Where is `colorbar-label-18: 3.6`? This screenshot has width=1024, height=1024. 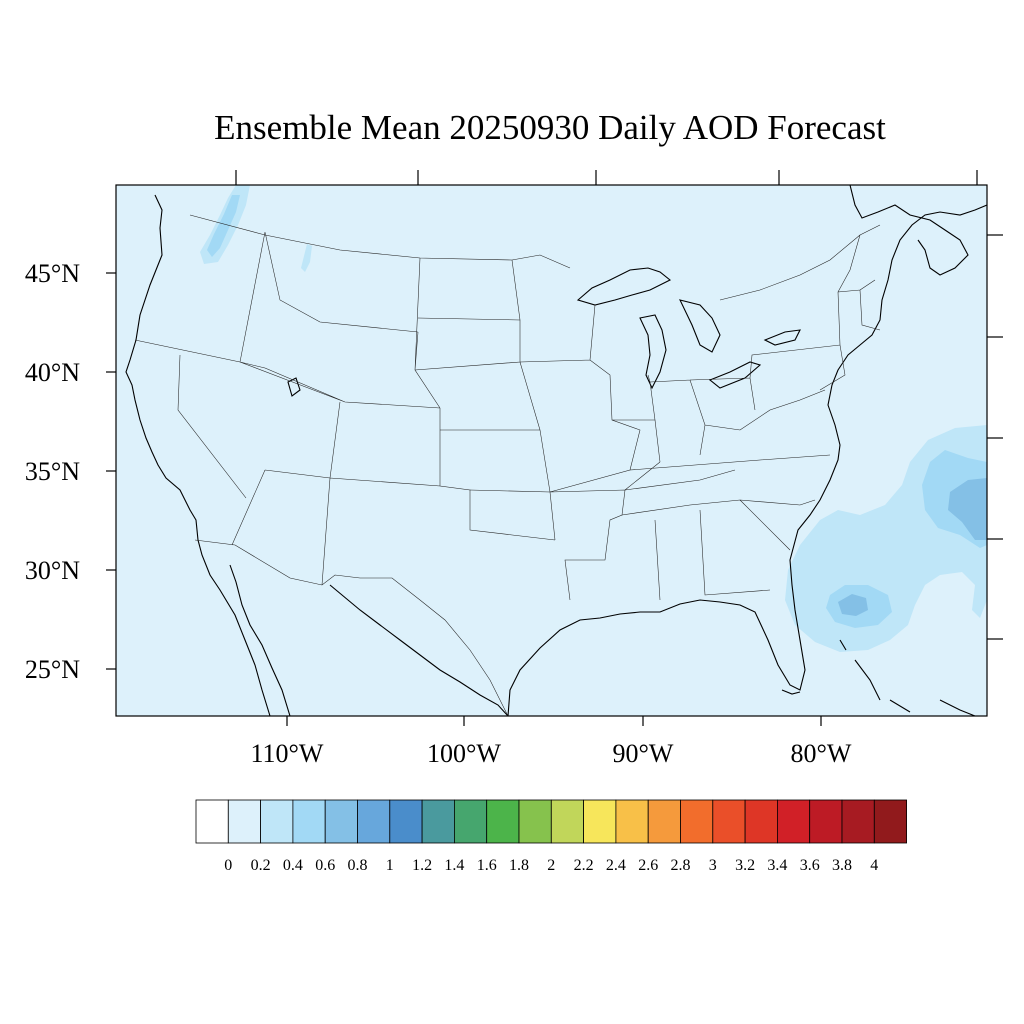 colorbar-label-18: 3.6 is located at coordinates (810, 865).